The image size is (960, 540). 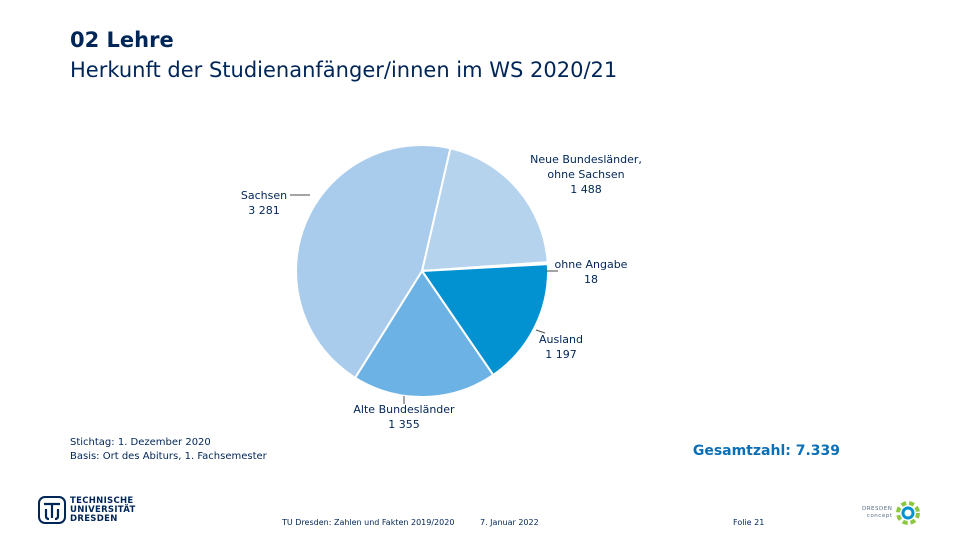 What do you see at coordinates (168, 456) in the screenshot?
I see `footnote-line-2: Basis: Ort des Abiturs, 1. Fachsemester` at bounding box center [168, 456].